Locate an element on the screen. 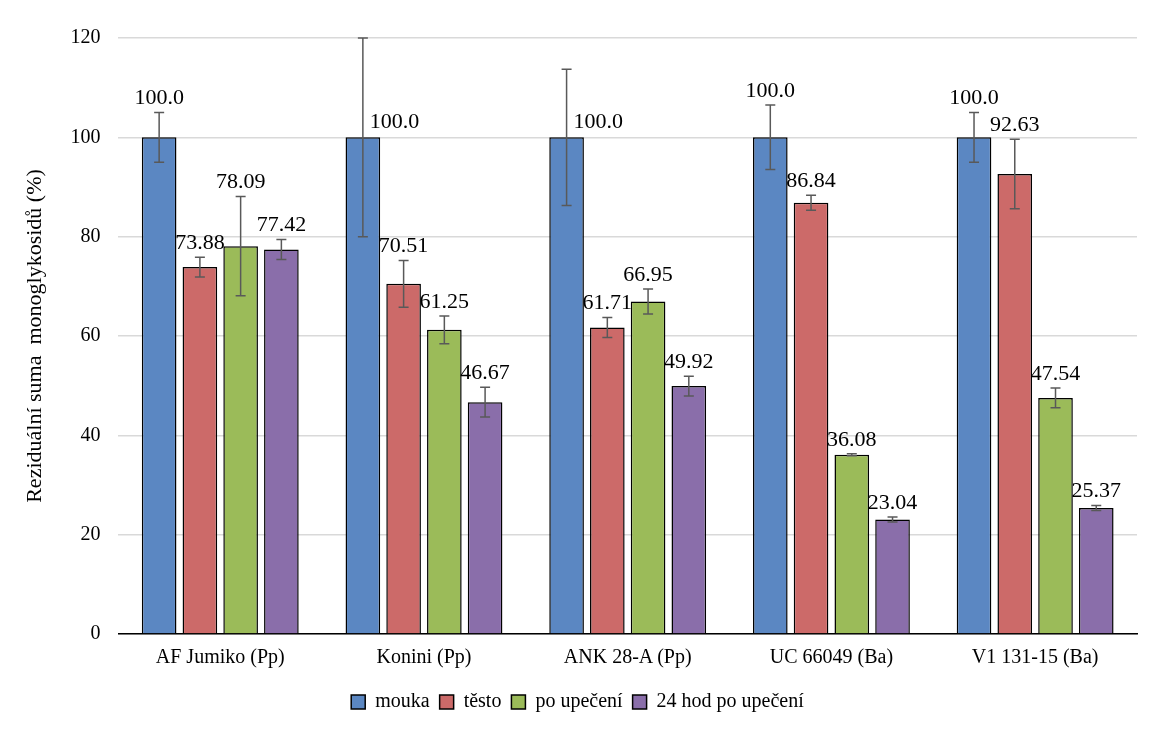 The width and height of the screenshot is (1165, 735). data-label: 86.84 is located at coordinates (811, 180).